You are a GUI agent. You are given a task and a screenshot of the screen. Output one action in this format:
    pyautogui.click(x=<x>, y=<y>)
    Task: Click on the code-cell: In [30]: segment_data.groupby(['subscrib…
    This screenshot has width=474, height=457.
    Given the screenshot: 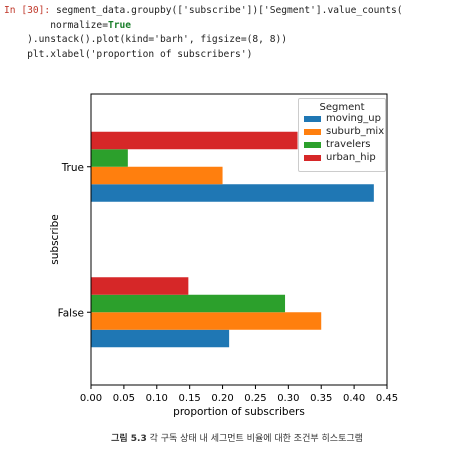 What is the action you would take?
    pyautogui.click(x=237, y=33)
    